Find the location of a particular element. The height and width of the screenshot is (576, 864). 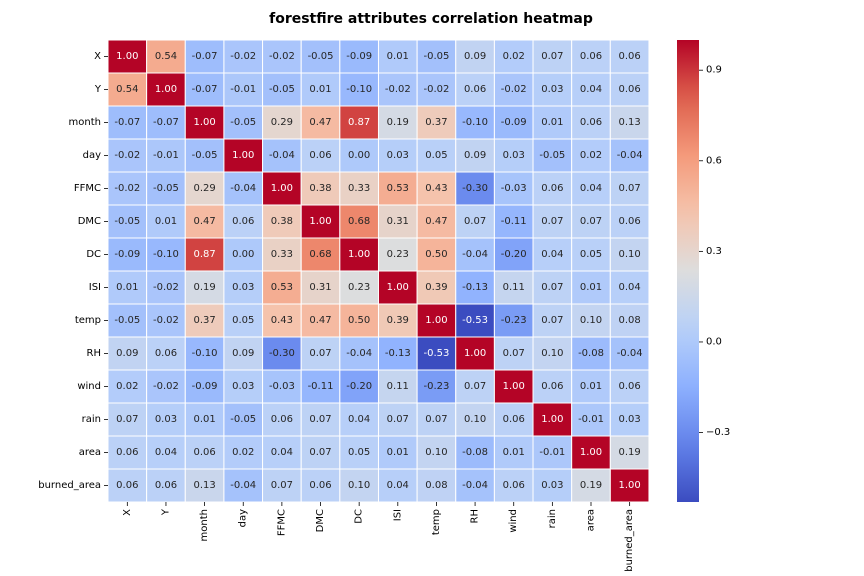

y-tick-label-ISI: ISI is located at coordinates (95, 287).